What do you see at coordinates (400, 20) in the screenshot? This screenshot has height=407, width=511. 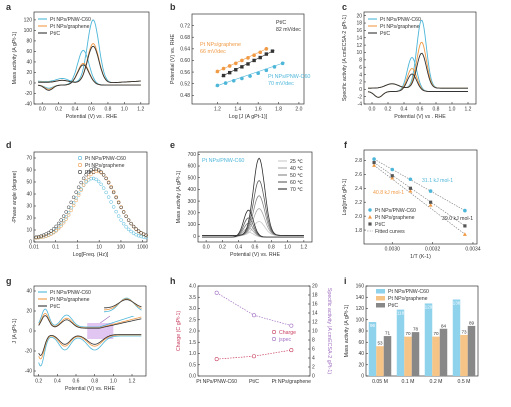 I see `legend-item-c: Pt NPs/PNW-C60` at bounding box center [400, 20].